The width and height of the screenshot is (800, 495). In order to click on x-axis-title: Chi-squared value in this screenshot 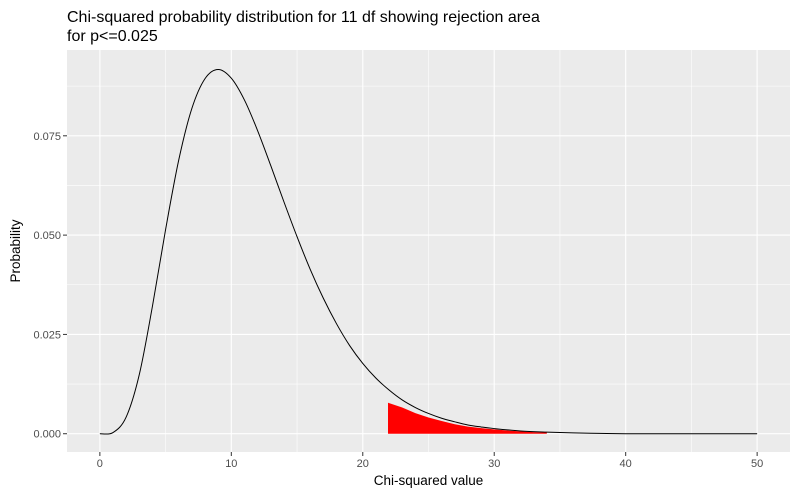, I will do `click(429, 480)`.